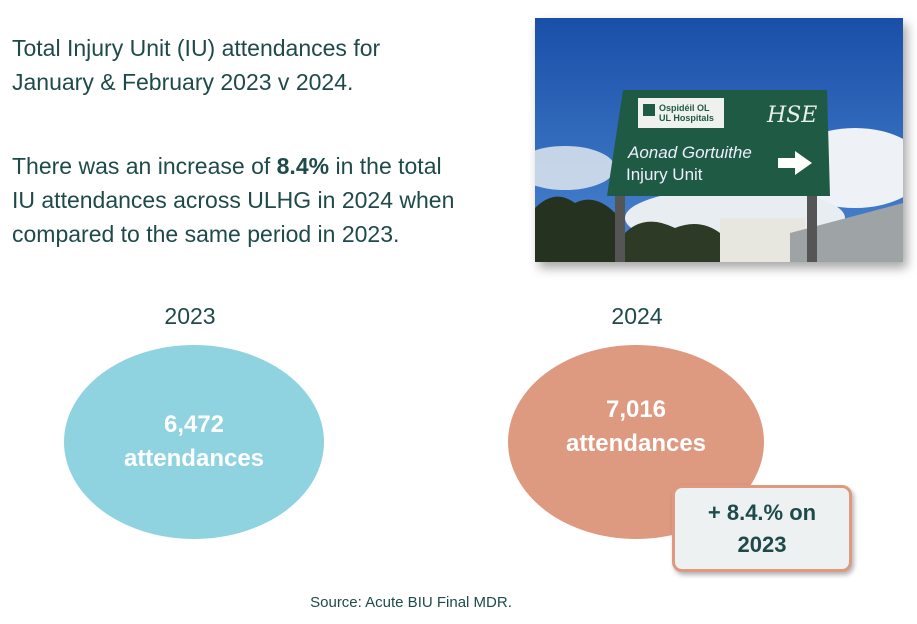 Image resolution: width=917 pixels, height=624 pixels. What do you see at coordinates (664, 174) in the screenshot?
I see `sign-english-text: Injury Unit` at bounding box center [664, 174].